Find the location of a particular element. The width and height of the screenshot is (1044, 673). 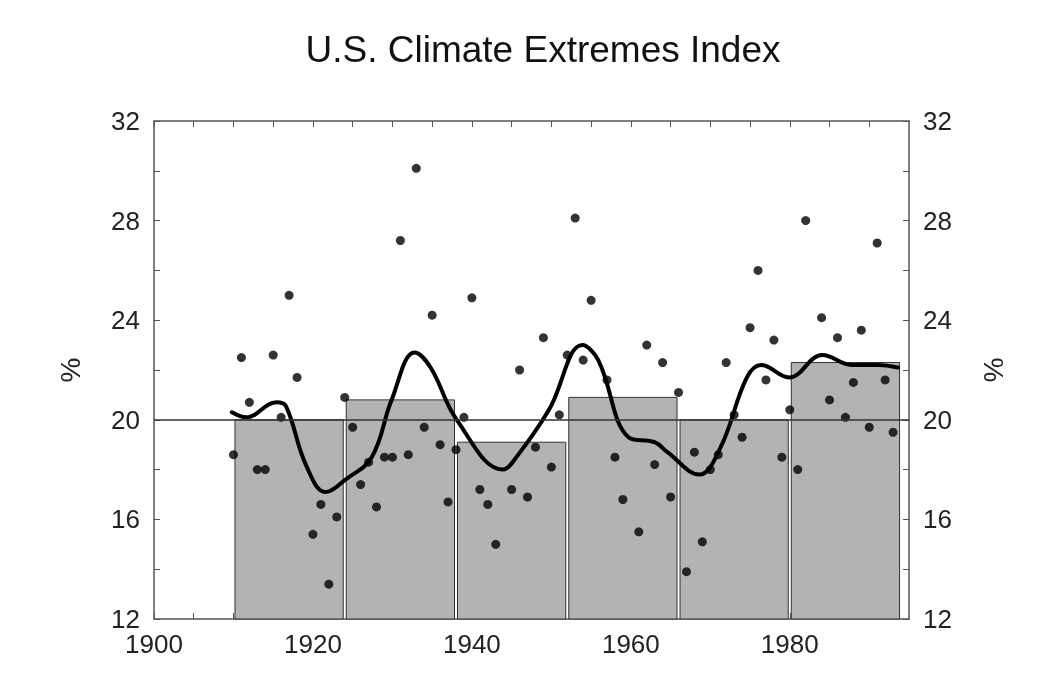

x-tick-label: 1980 is located at coordinates (789, 644).